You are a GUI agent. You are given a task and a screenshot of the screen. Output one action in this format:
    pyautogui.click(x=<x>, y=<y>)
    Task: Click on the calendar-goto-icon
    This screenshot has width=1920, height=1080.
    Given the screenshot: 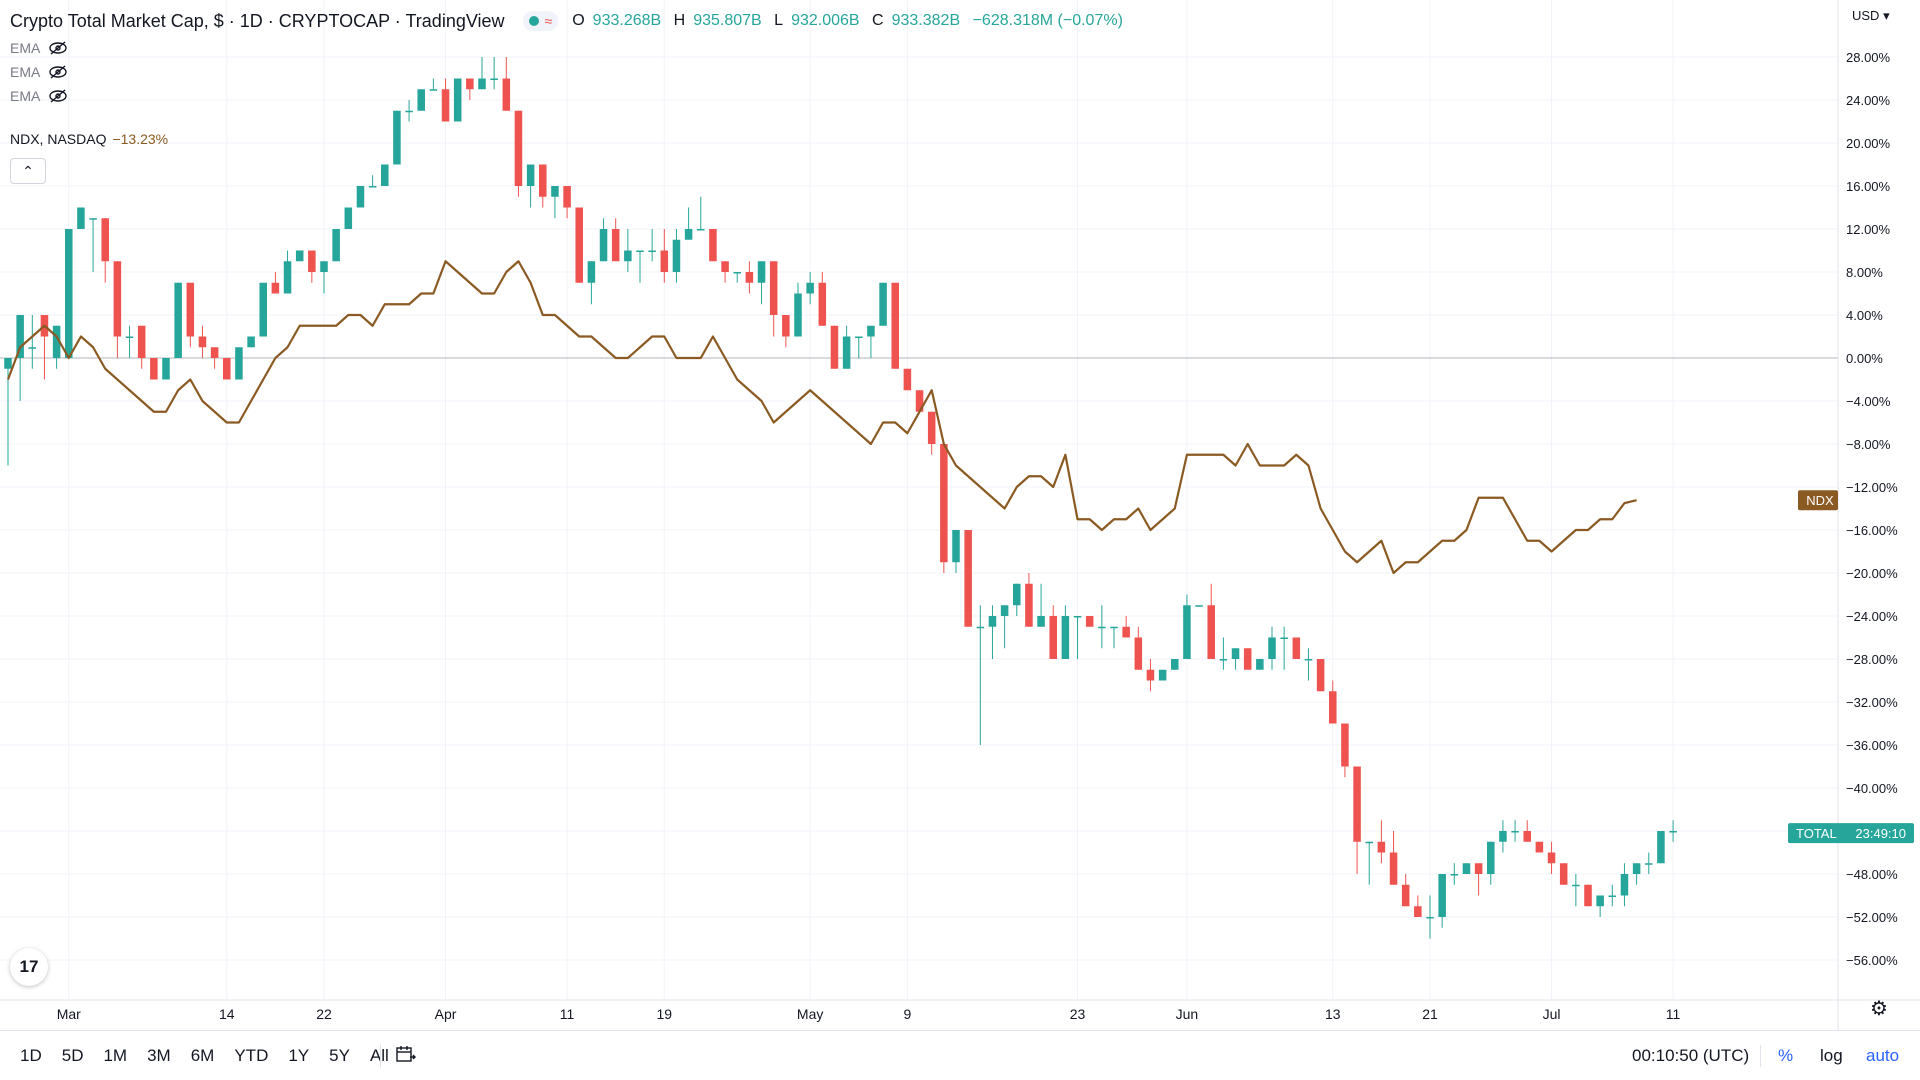 What is the action you would take?
    pyautogui.click(x=406, y=1054)
    